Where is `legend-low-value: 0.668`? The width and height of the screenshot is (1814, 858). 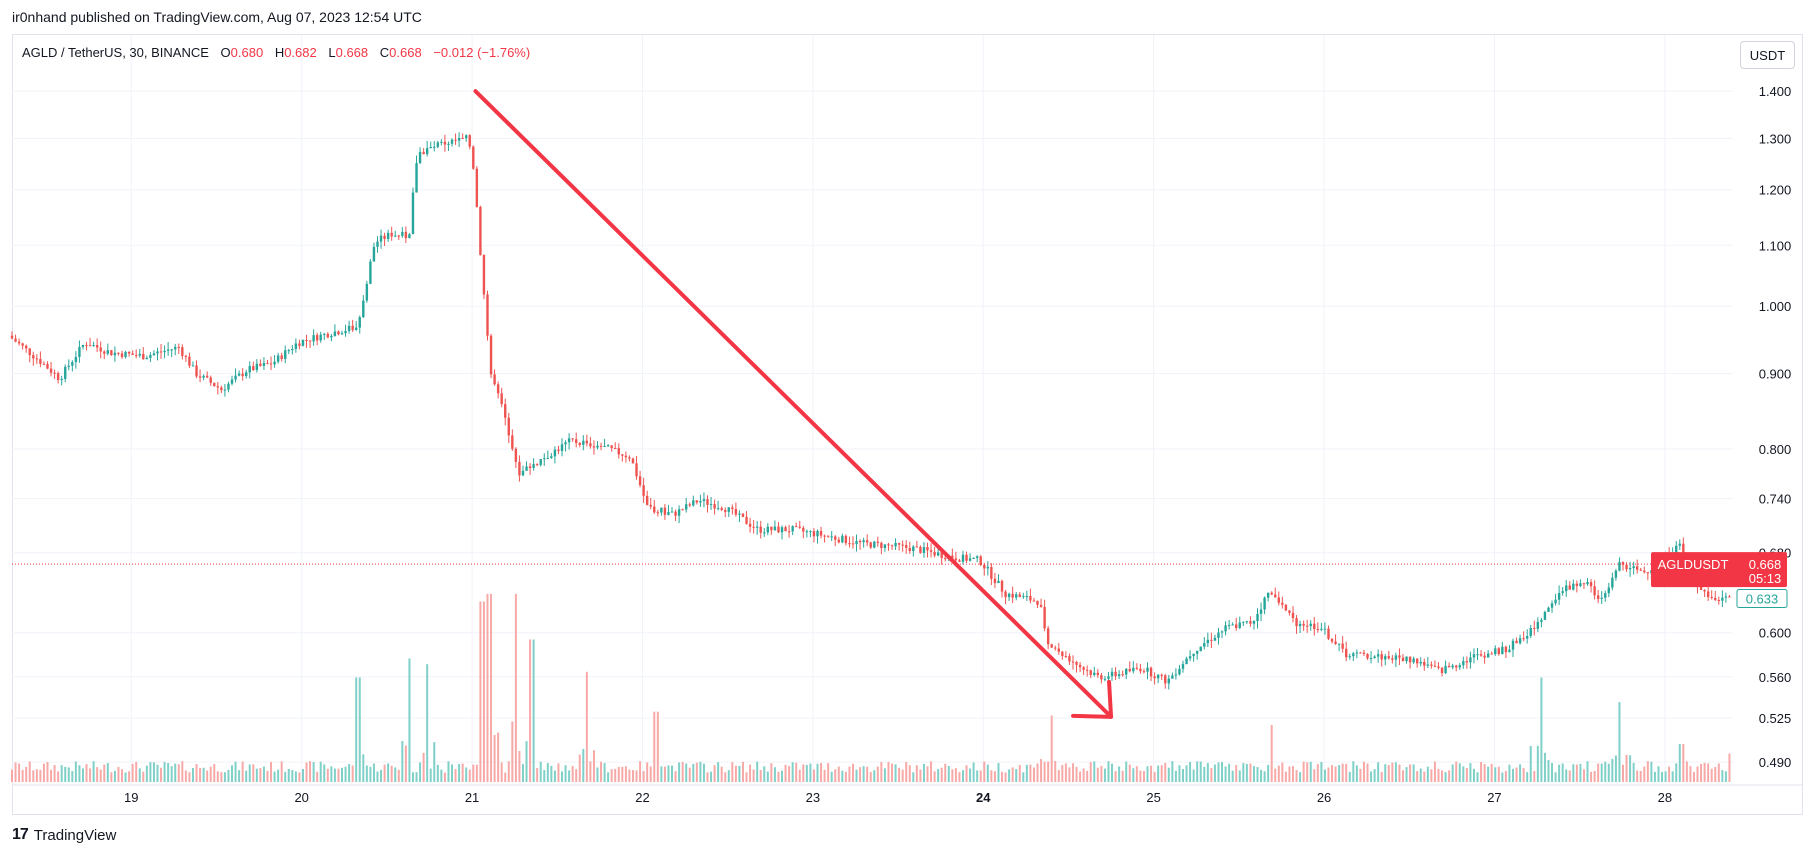 legend-low-value: 0.668 is located at coordinates (352, 52).